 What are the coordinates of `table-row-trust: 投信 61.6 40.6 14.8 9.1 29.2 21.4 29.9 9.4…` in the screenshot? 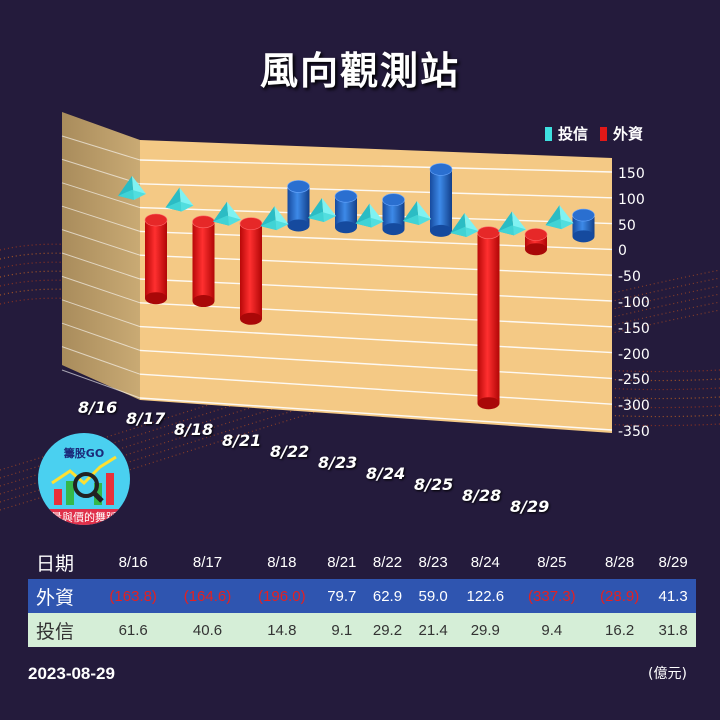 It's located at (362, 630).